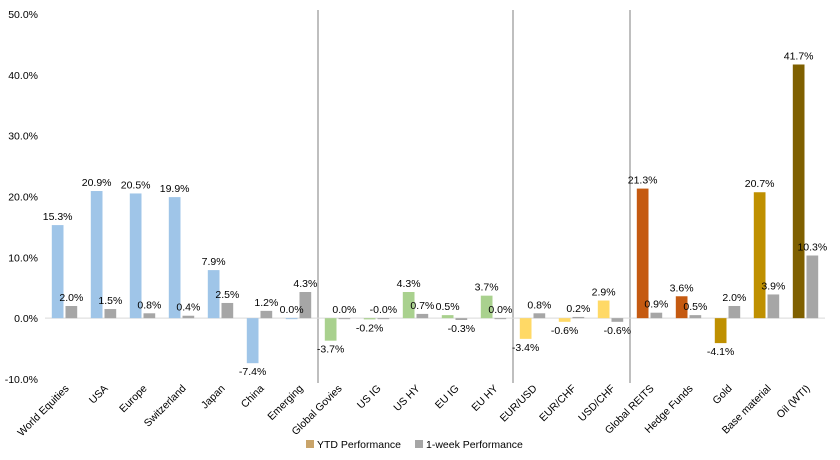 The image size is (840, 460). I want to click on x-tick-label: Europe, so click(133, 399).